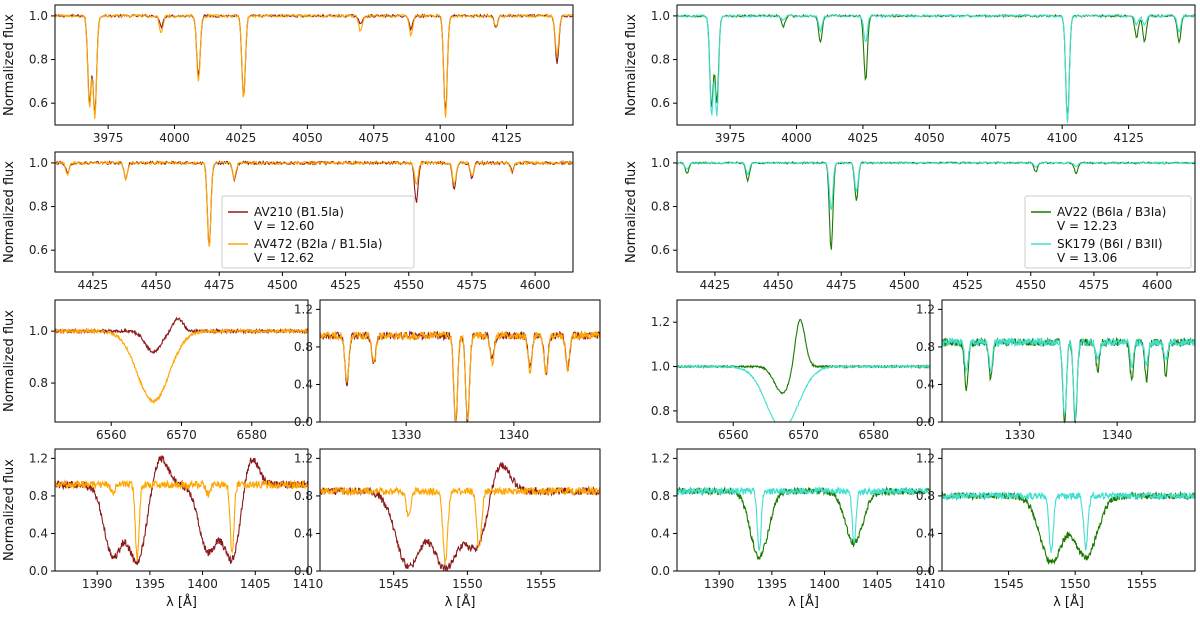 This screenshot has height=618, width=1200. I want to click on x-tick-label-L1: 4100, so click(440, 138).